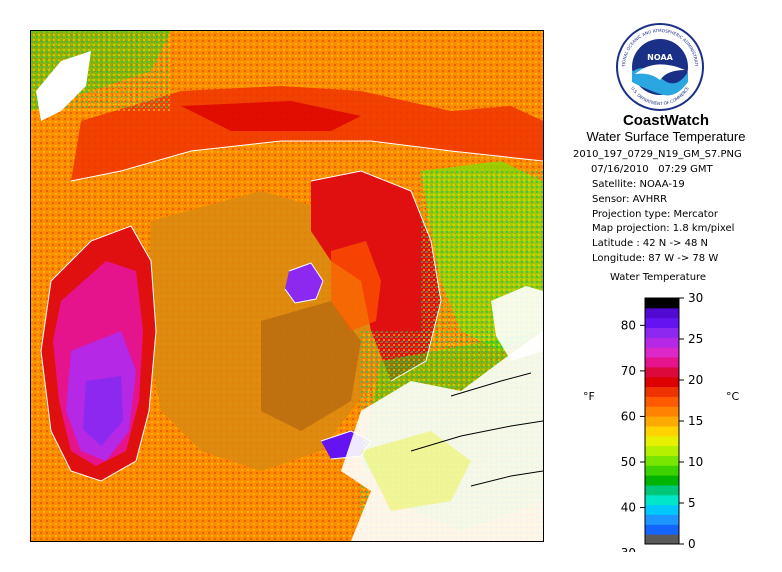  Describe the element at coordinates (695, 339) in the screenshot. I see `celsius-tick-label: 25` at that location.